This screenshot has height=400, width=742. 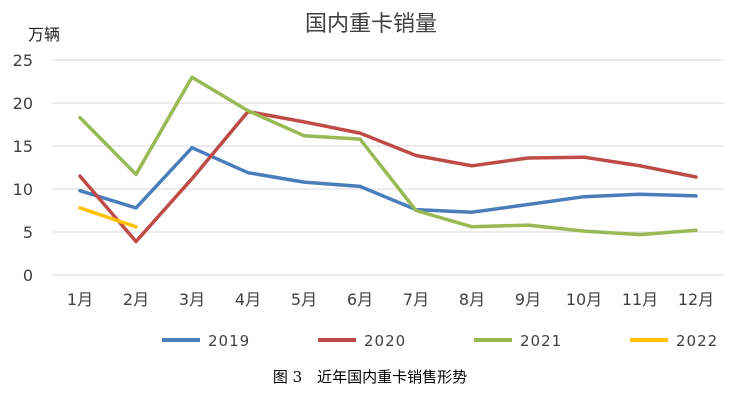 What do you see at coordinates (136, 299) in the screenshot?
I see `x-tick-label: 2月` at bounding box center [136, 299].